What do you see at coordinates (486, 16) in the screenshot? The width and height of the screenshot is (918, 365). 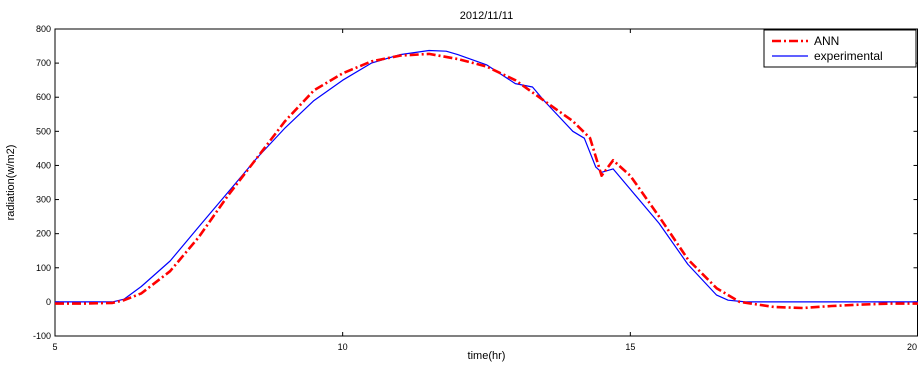 I see `chart-title: 2012/11/11` at bounding box center [486, 16].